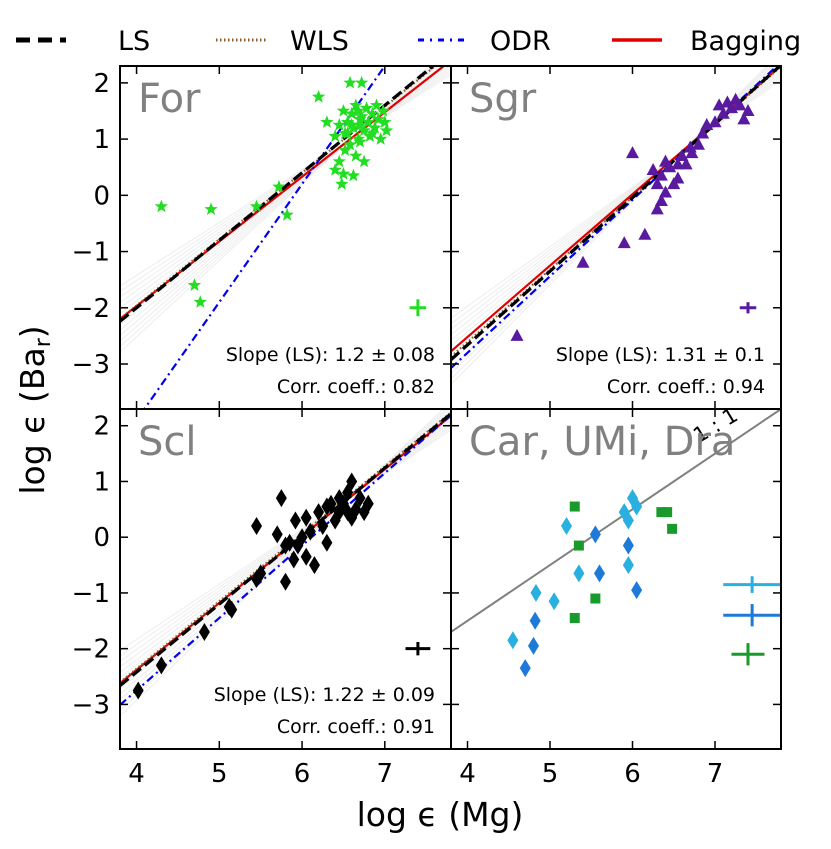 The image size is (831, 849). I want to click on bootstrap-fan, so click(285, 209).